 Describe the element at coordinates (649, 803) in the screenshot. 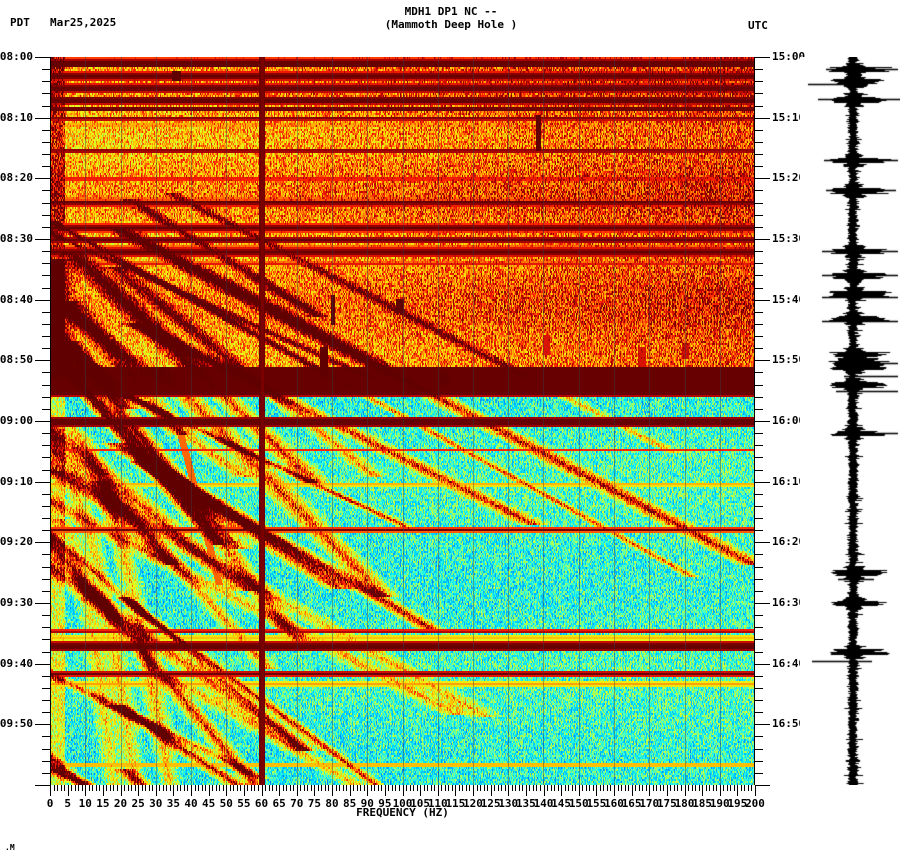

I see `freq-tick-label: 170` at that location.